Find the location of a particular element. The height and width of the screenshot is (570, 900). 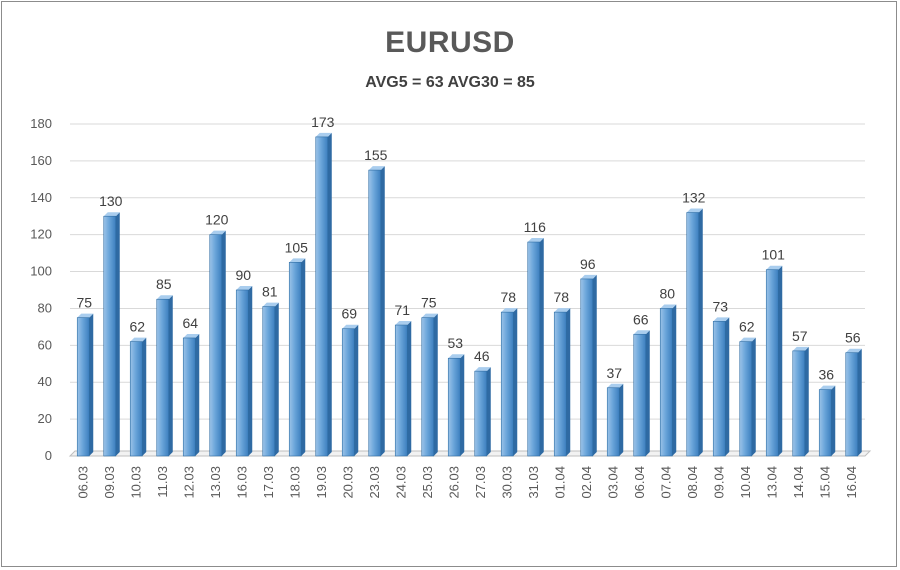

bar-26.03 is located at coordinates (456, 405).